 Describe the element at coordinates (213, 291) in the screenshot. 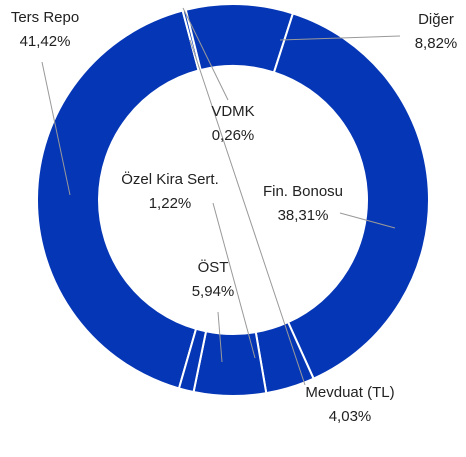

I see `value-label: 5,94%` at that location.